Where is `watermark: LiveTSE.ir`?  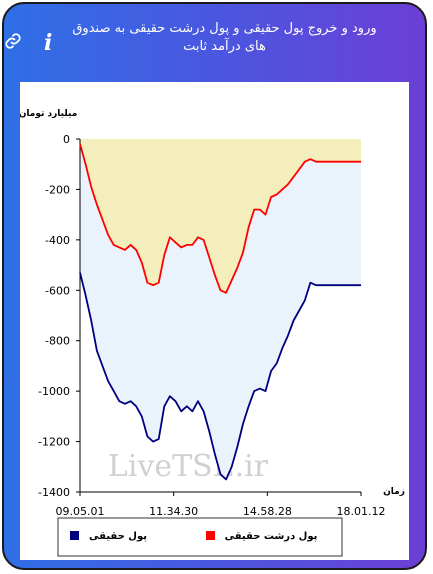
watermark: LiveTSE.ir is located at coordinates (188, 466).